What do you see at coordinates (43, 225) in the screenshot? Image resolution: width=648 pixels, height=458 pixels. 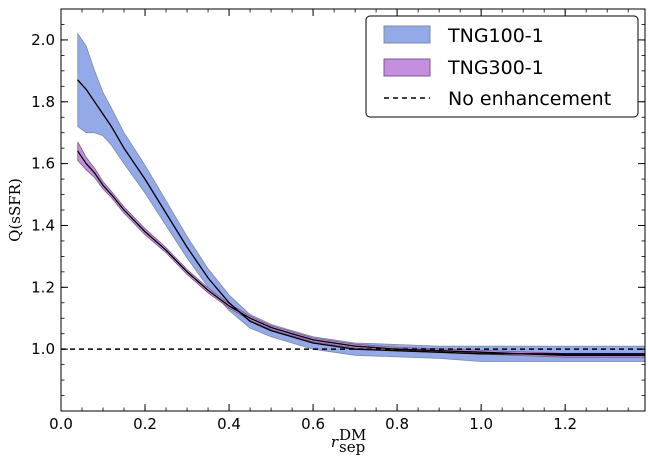 I see `y-tick-label: 1.4` at bounding box center [43, 225].